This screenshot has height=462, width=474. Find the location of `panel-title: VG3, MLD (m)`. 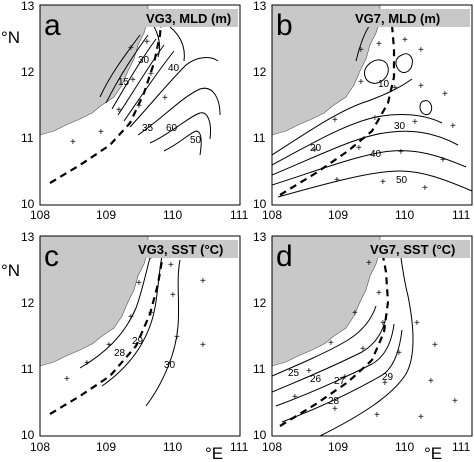

panel-title: VG3, MLD (m) is located at coordinates (188, 18).